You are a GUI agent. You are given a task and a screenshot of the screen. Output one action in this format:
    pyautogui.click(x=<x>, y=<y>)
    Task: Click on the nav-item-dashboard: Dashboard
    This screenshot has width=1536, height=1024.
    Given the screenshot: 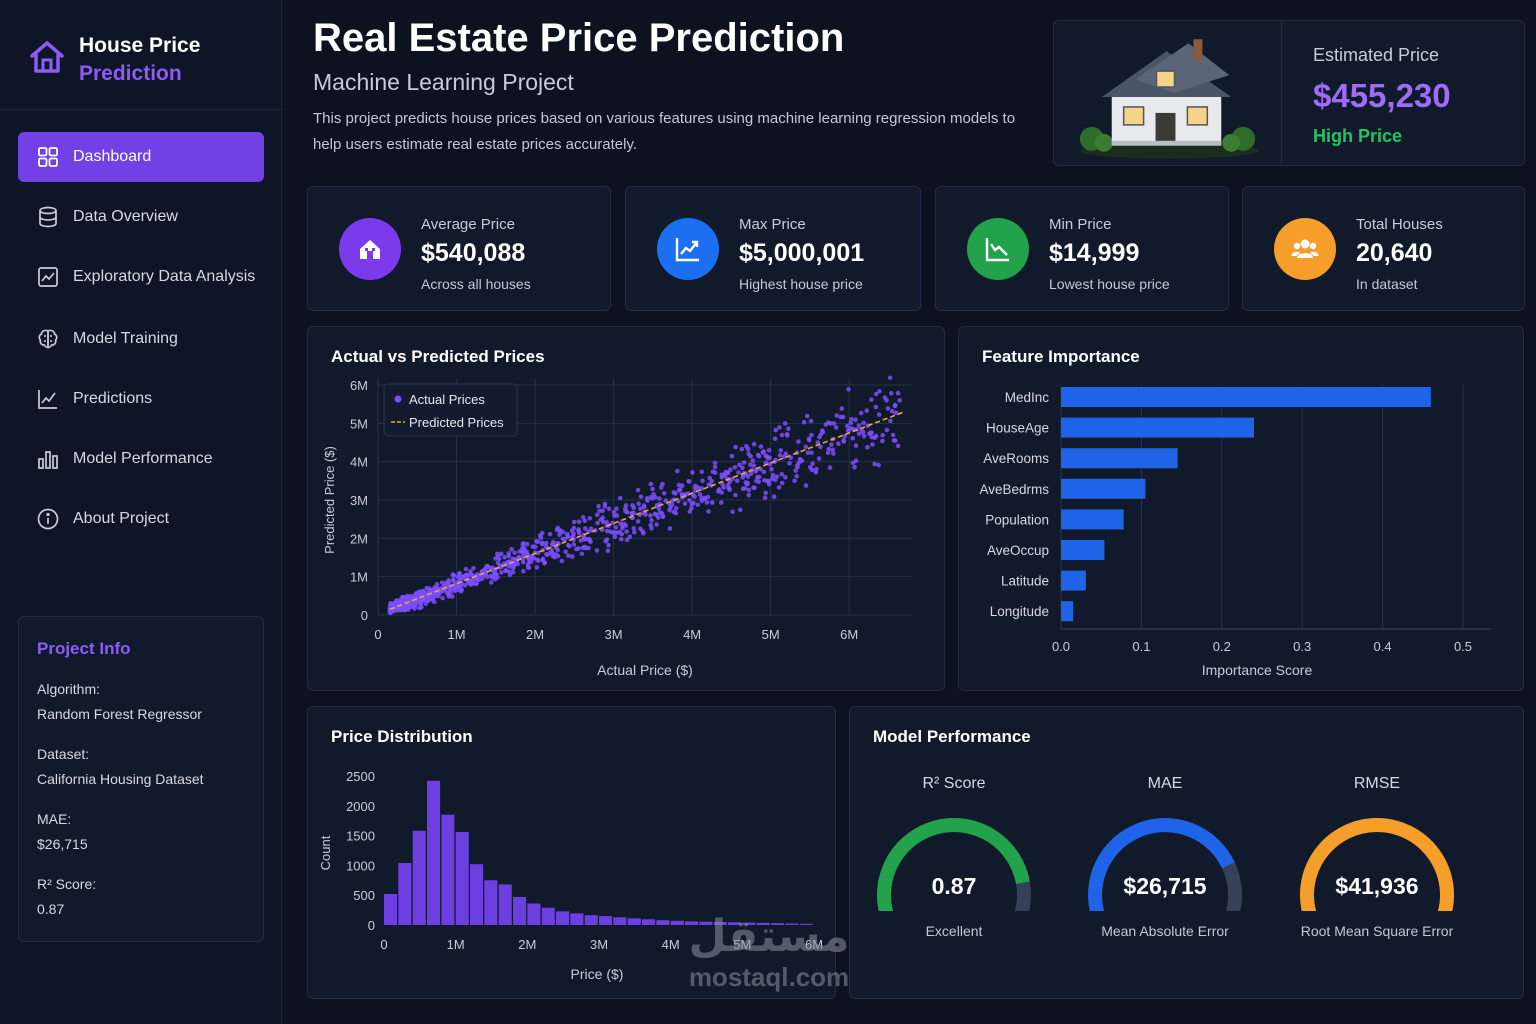 What is the action you would take?
    pyautogui.click(x=141, y=157)
    